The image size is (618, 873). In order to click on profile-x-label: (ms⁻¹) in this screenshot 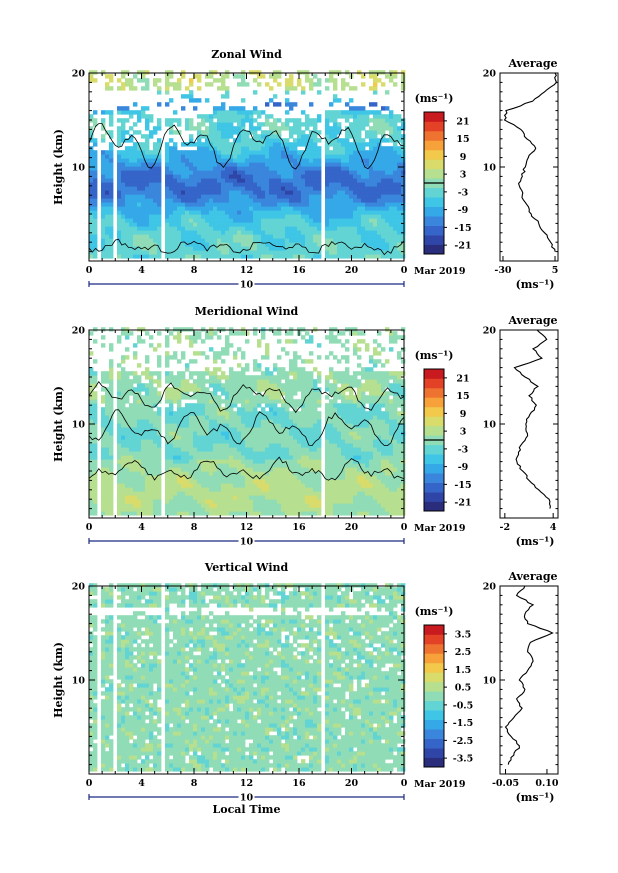, I will do `click(535, 284)`.